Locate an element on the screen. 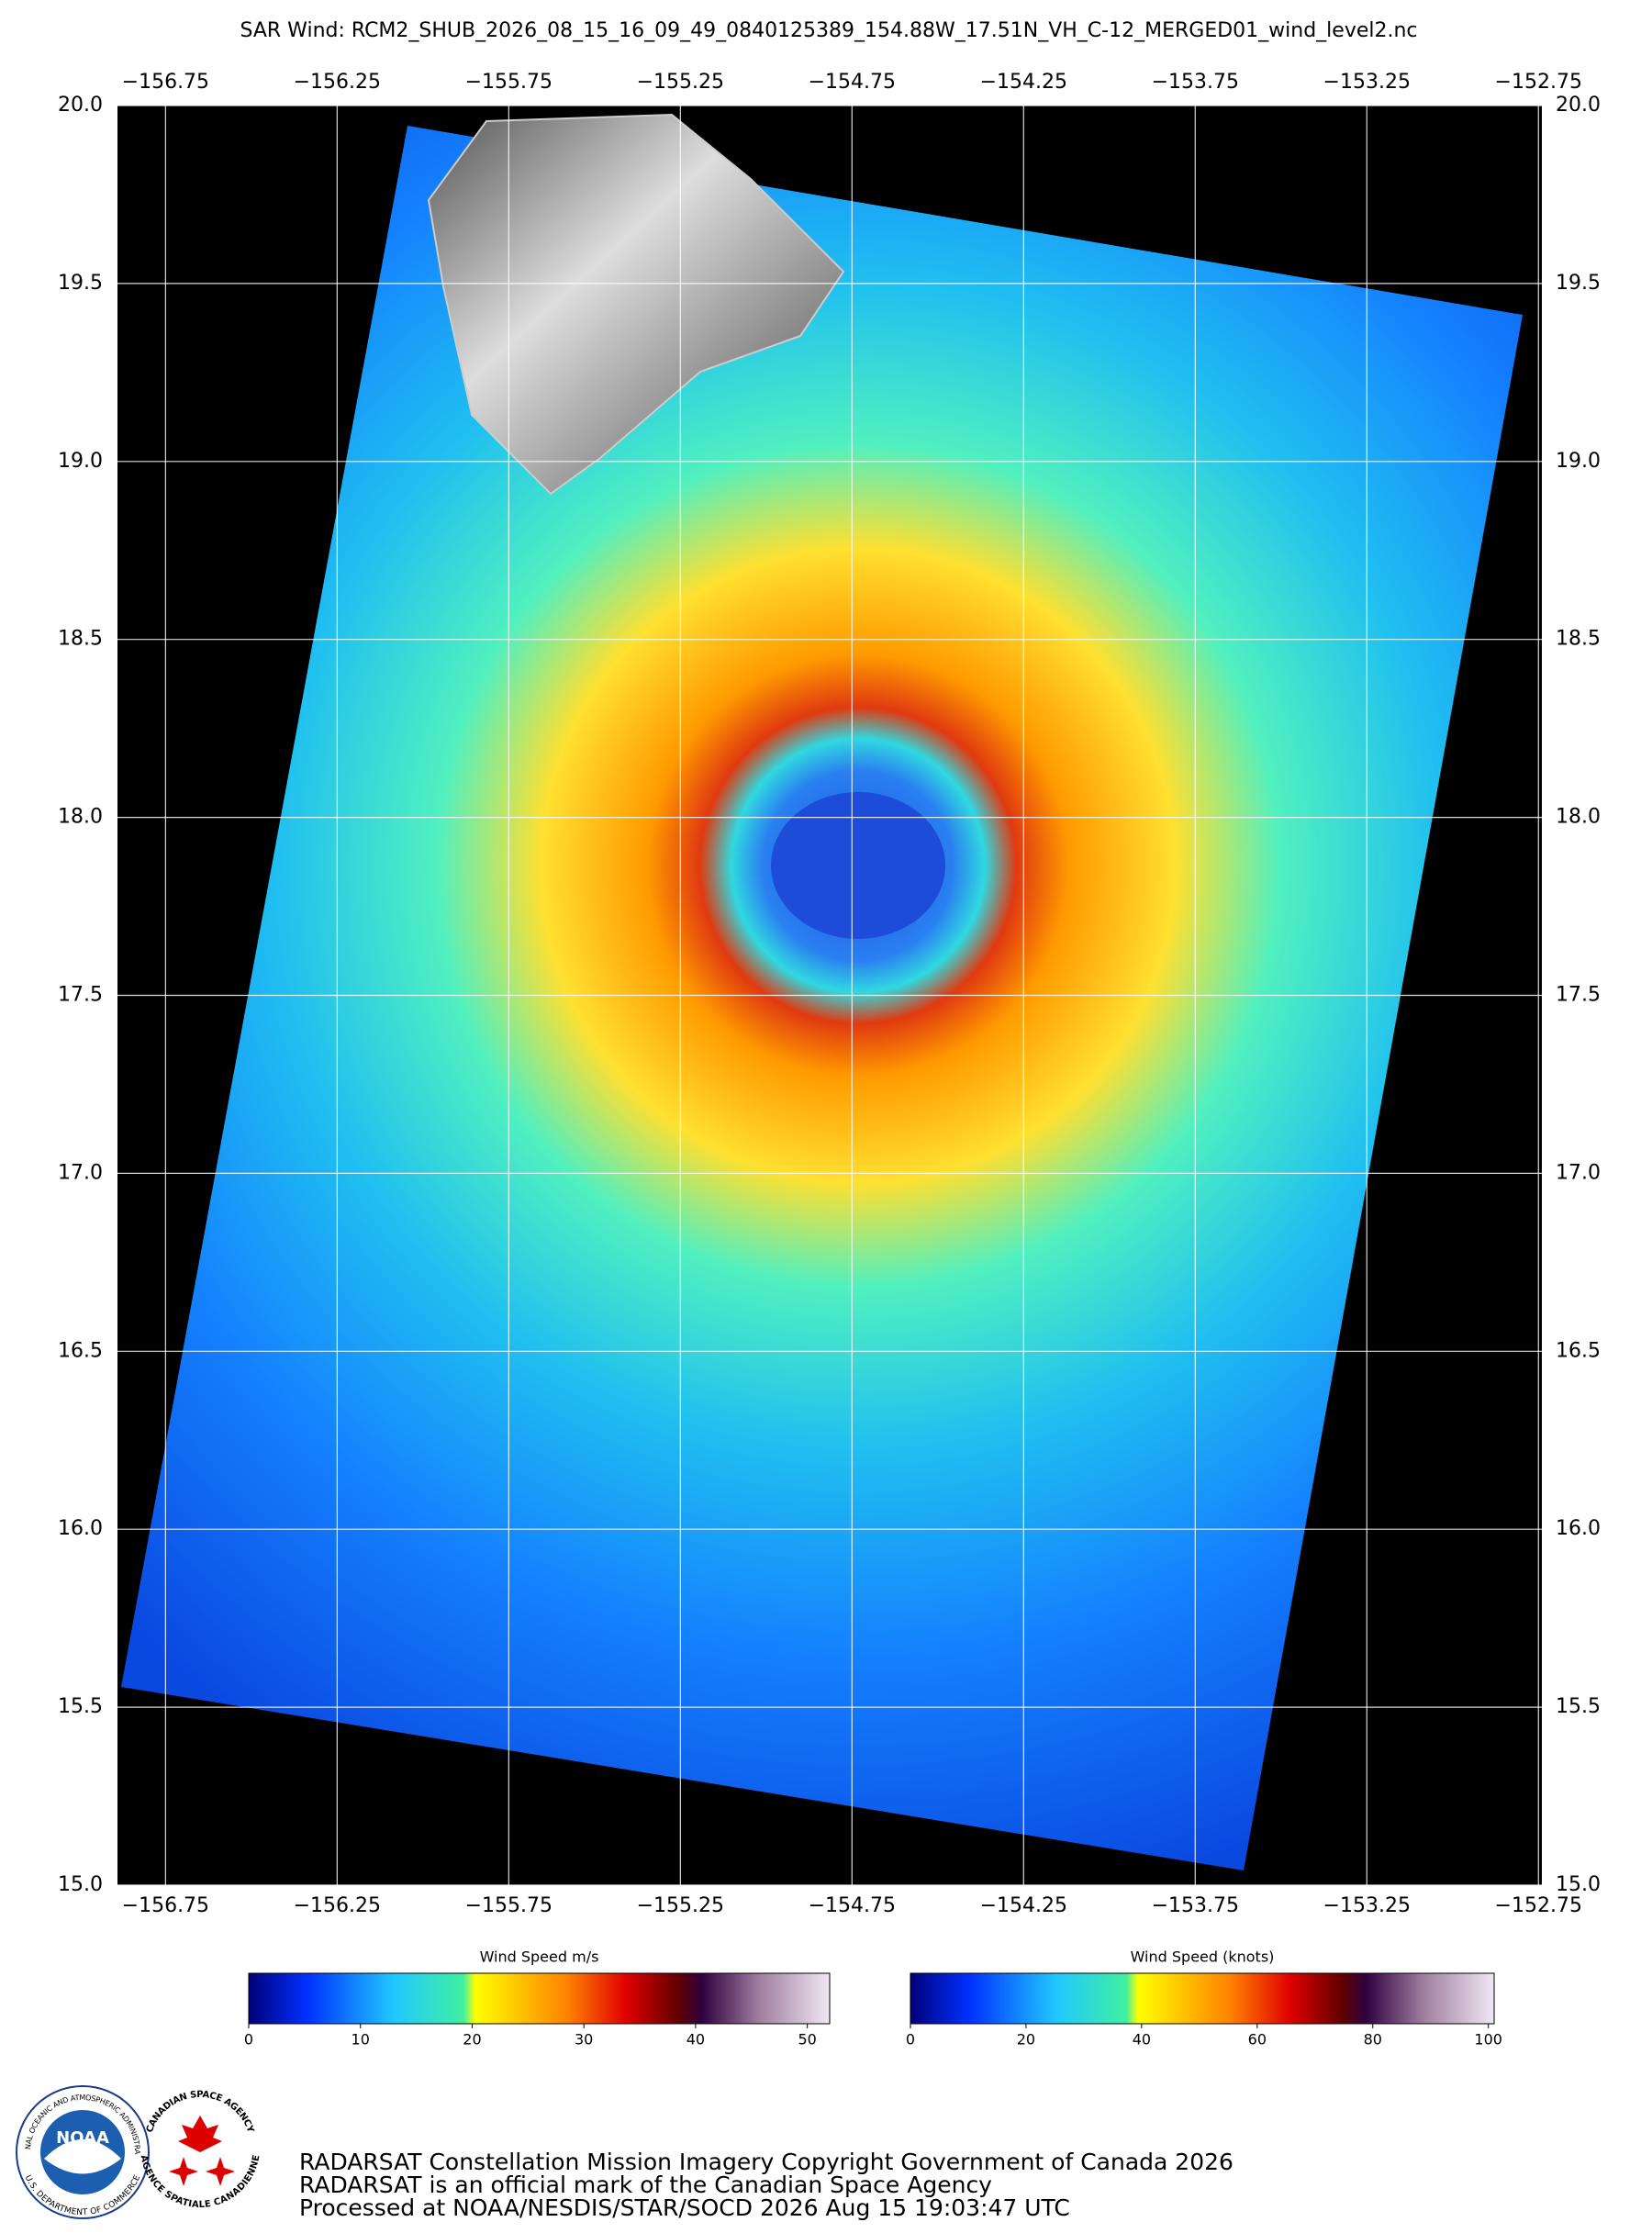 This screenshot has height=2233, width=1652. logo-name: NOAA is located at coordinates (83, 2138).